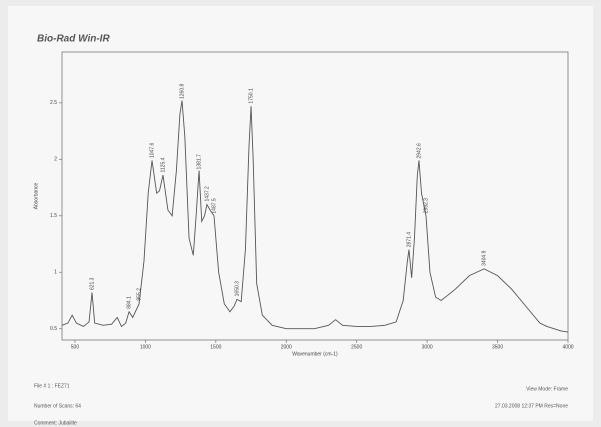  I want to click on footer-text: File # 1 : FEZ71, so click(52, 386).